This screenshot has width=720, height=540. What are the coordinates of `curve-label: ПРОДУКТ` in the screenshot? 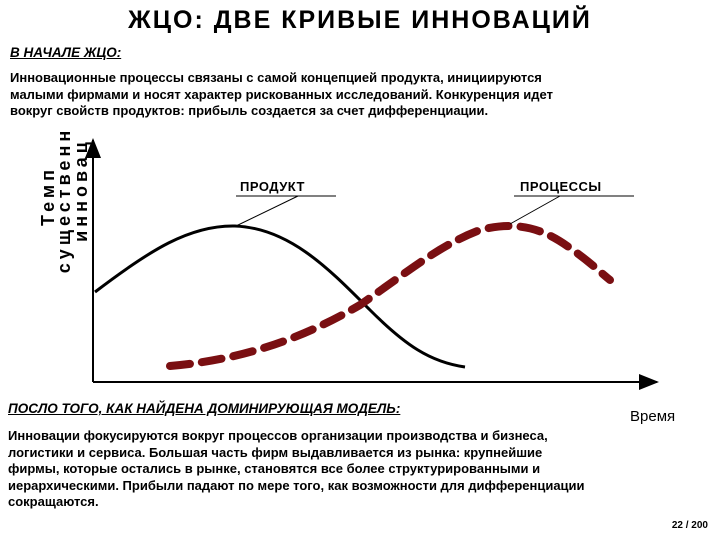 It's located at (272, 186).